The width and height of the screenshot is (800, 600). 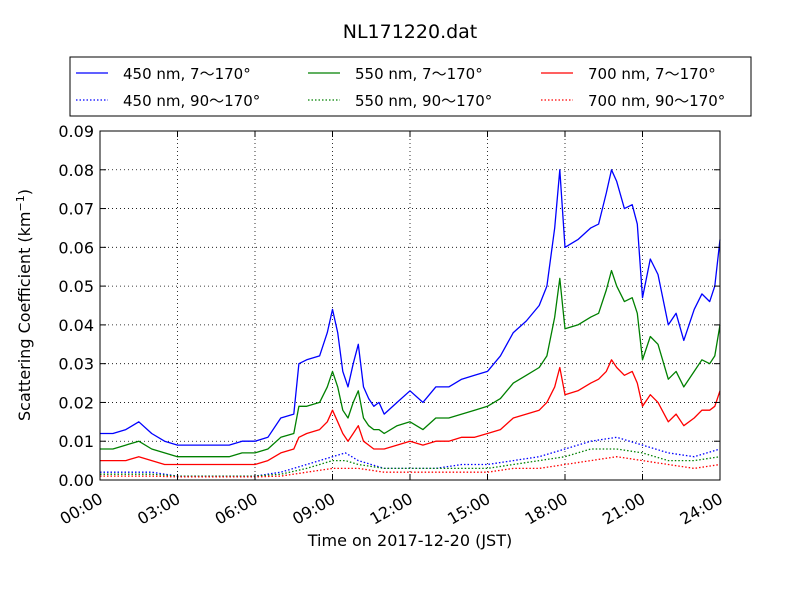 I want to click on y-axis-label: Scattering Coefficient (km−1), so click(x=24, y=305).